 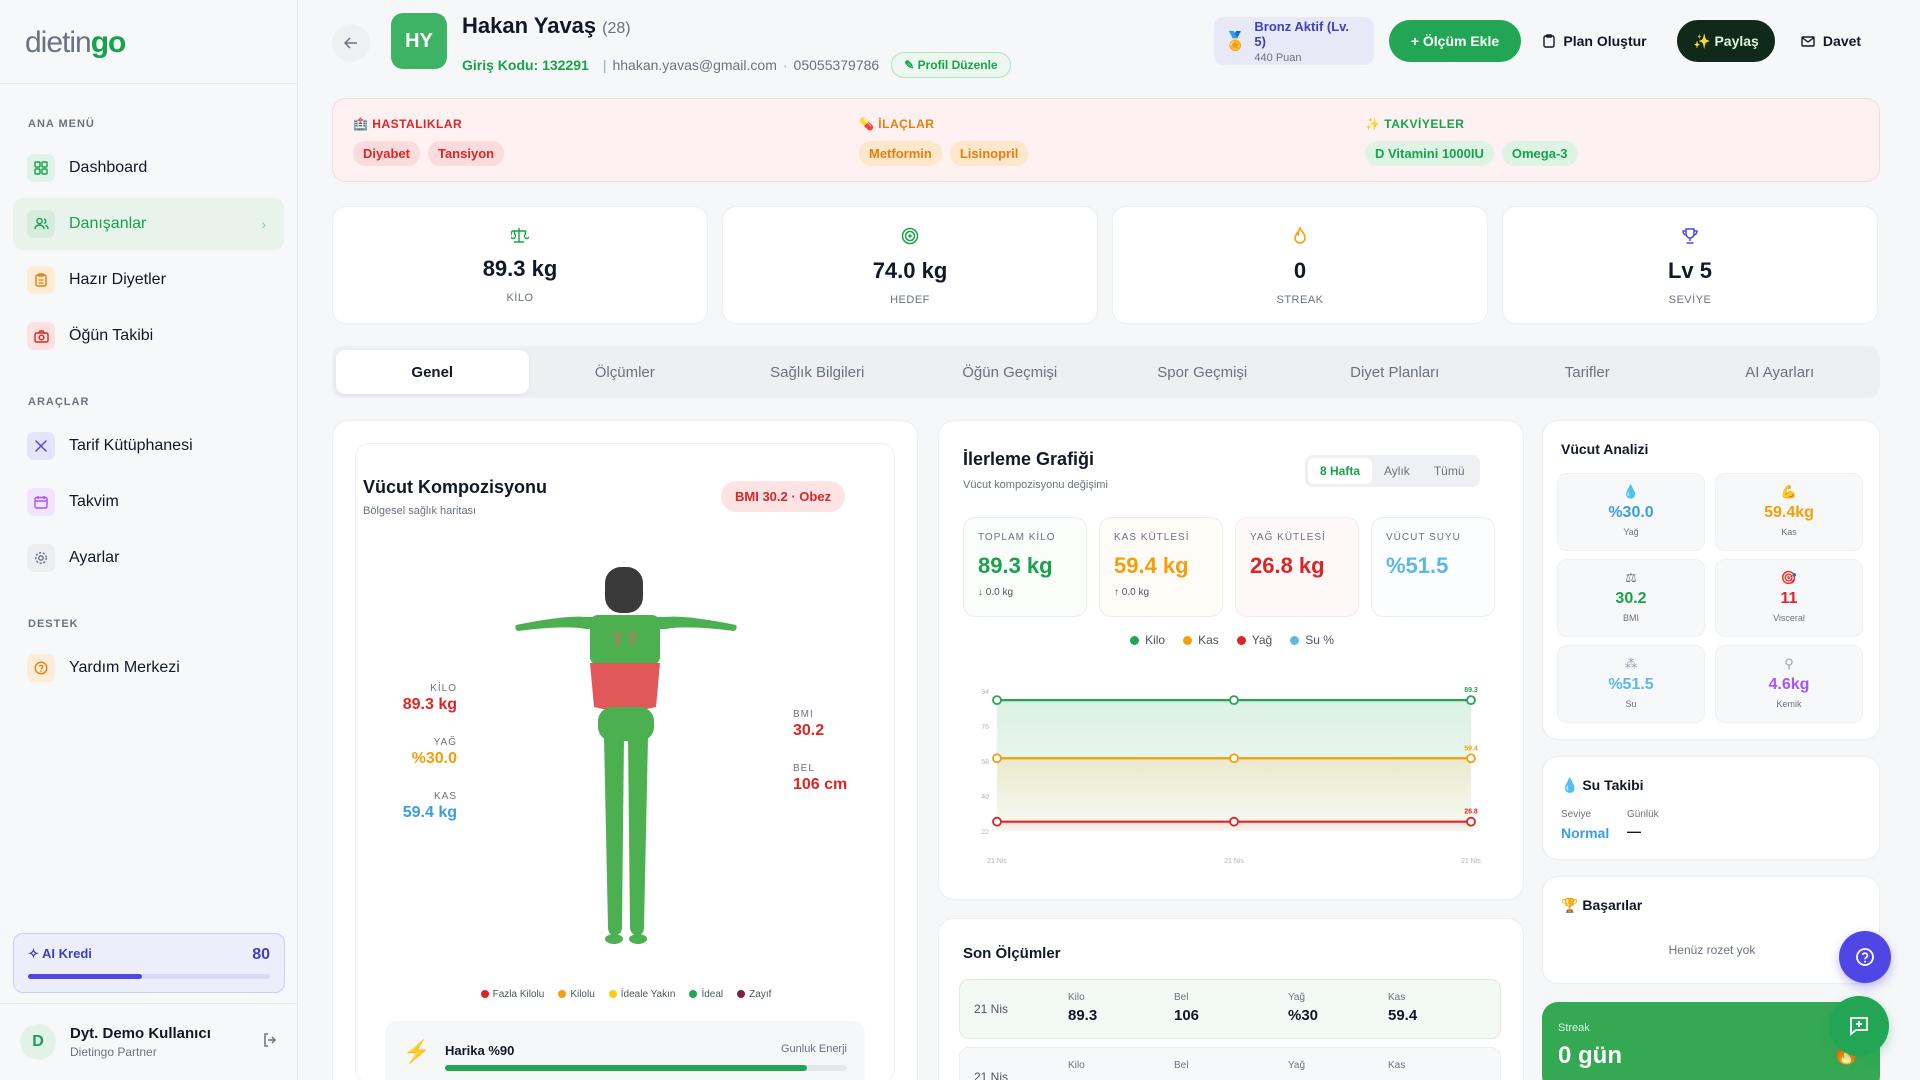 I want to click on invite-button: Davet, so click(x=1831, y=41).